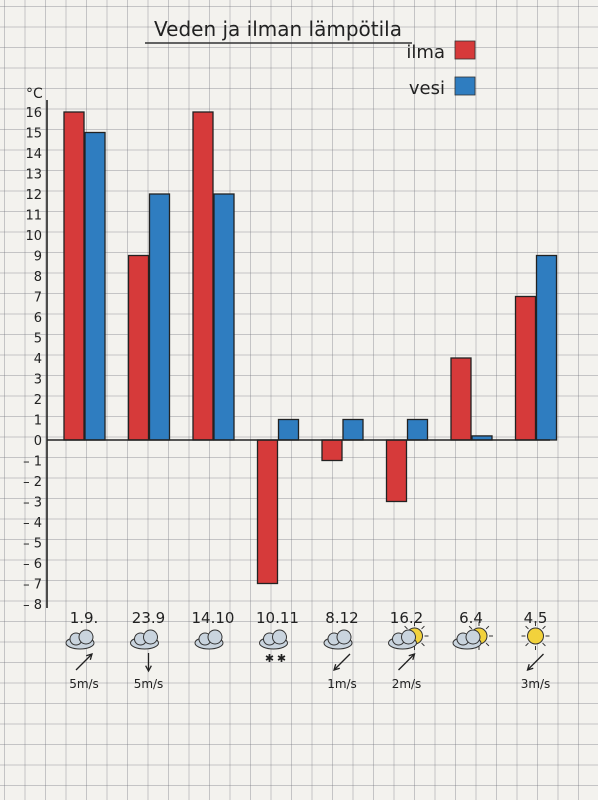 The image size is (598, 800). I want to click on legend-label: vesi, so click(427, 88).